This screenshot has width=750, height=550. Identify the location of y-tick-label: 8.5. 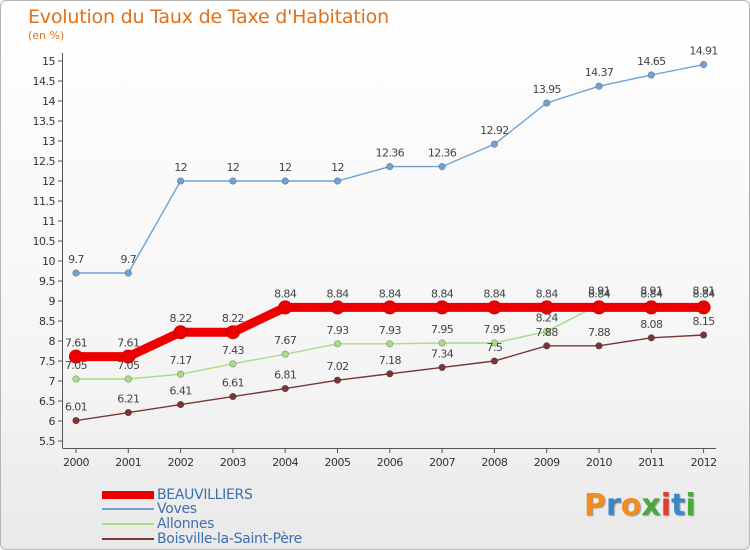
(47, 321).